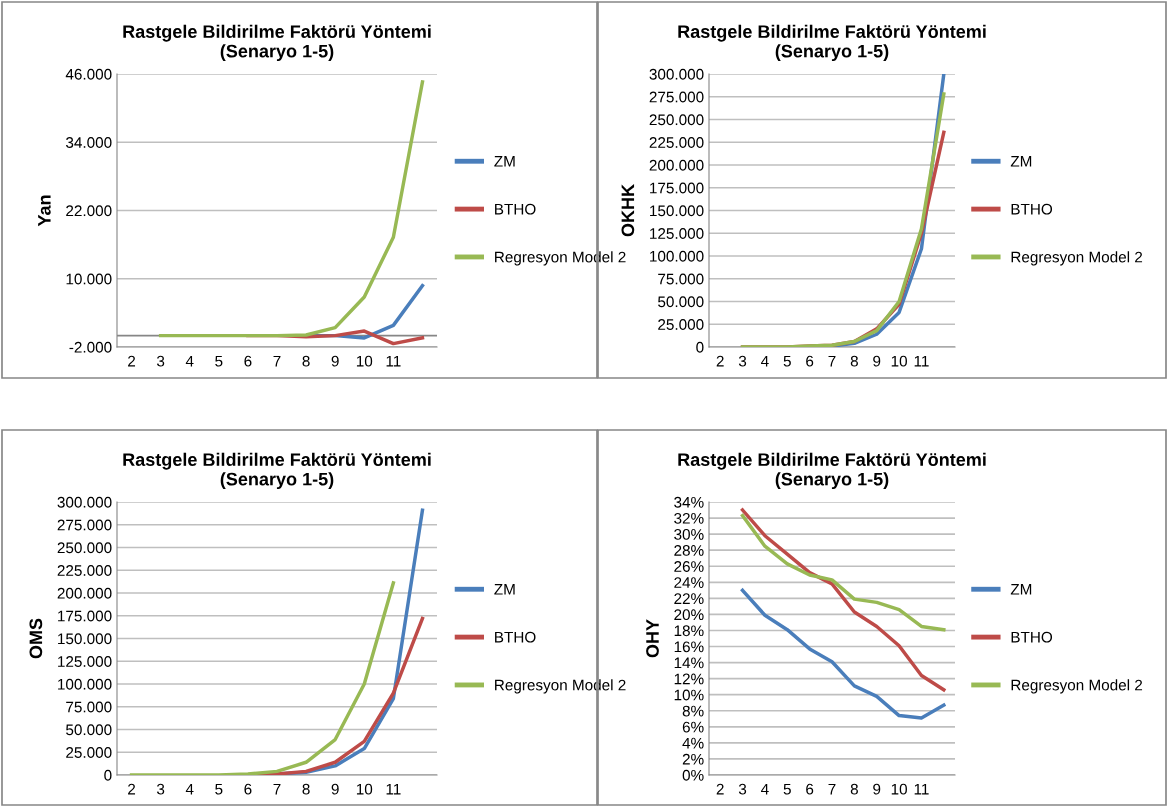  Describe the element at coordinates (689, 615) in the screenshot. I see `y-tick-label: 20%` at that location.